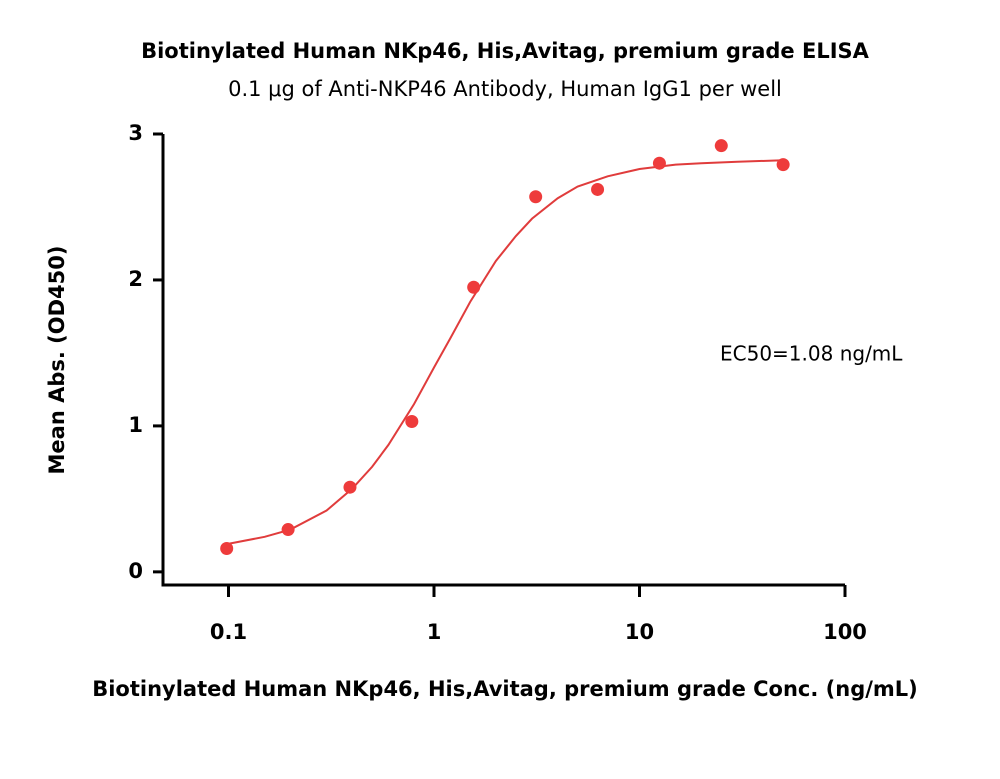  I want to click on y-tick-label: 2, so click(135, 279).